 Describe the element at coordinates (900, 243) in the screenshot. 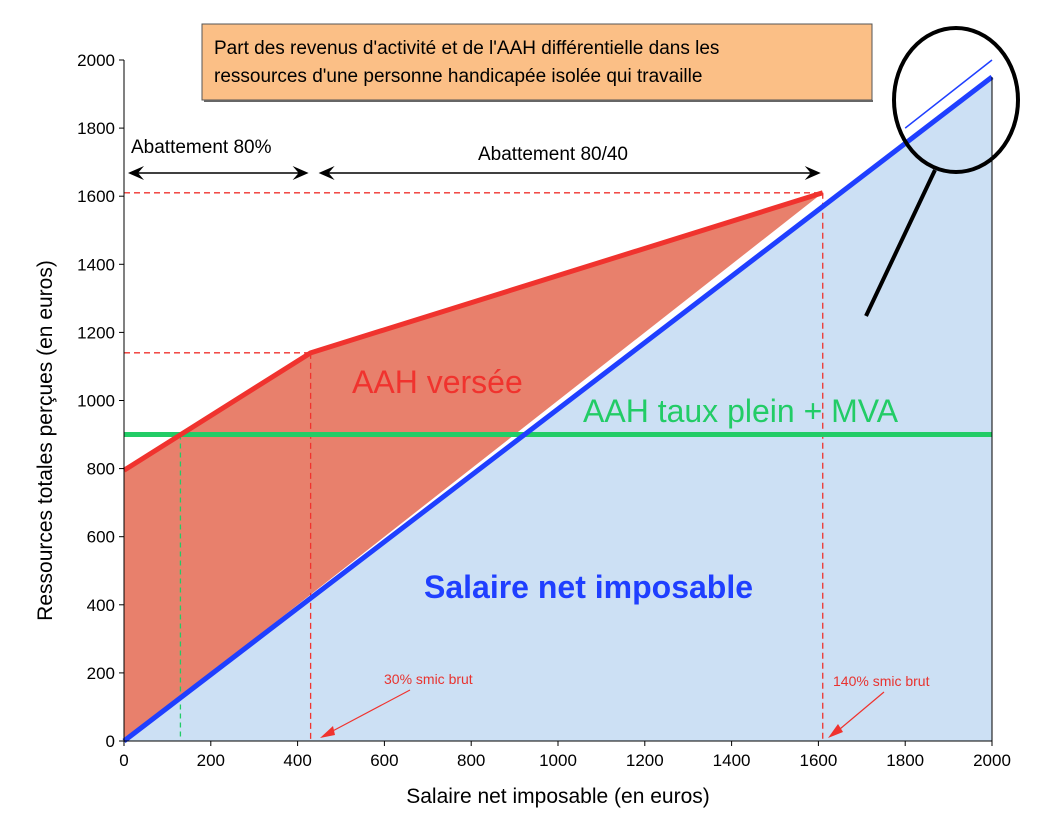

I see `zoom-pointer` at that location.